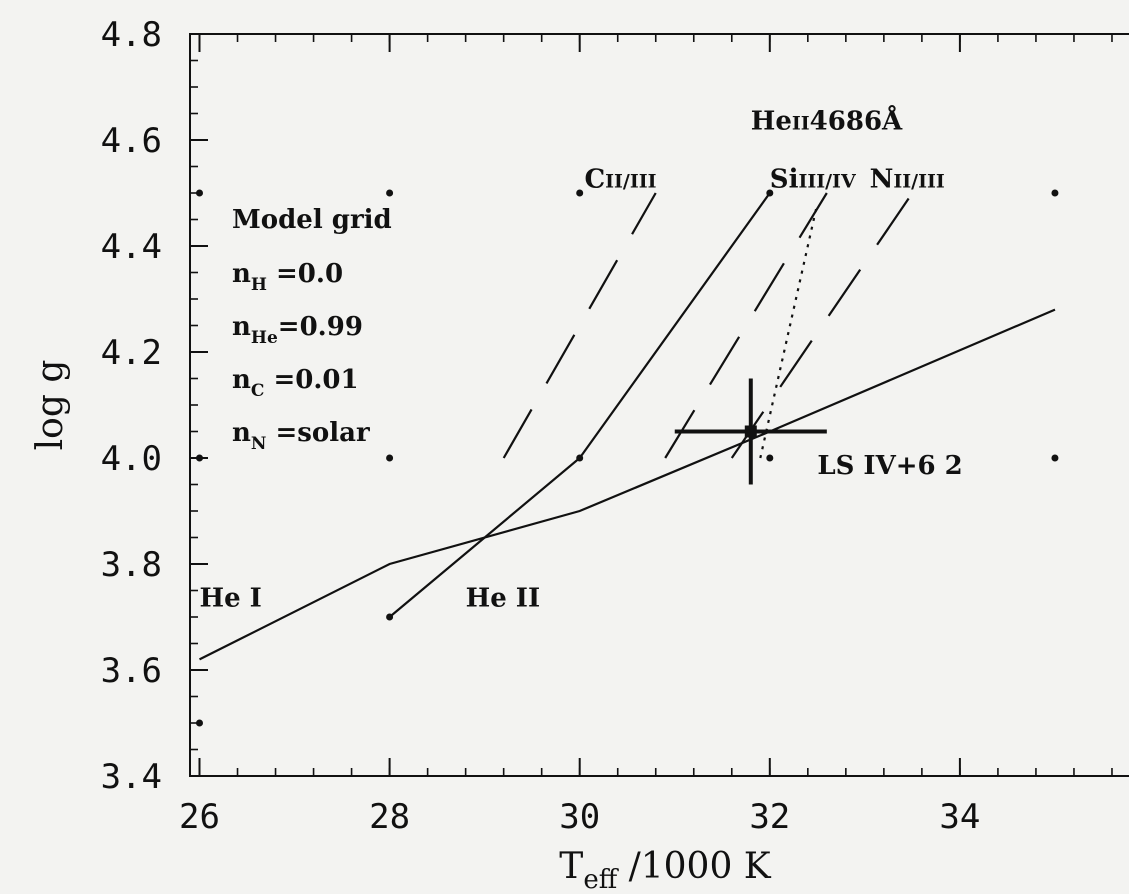  Describe the element at coordinates (311, 380) in the screenshot. I see `legend-row-c-value: =0.01` at that location.